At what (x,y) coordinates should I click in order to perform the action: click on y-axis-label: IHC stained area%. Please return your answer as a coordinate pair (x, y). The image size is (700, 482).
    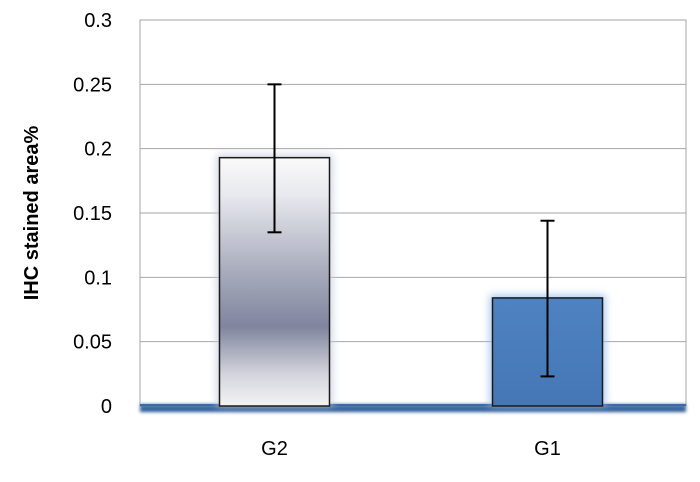
    Looking at the image, I should click on (32, 213).